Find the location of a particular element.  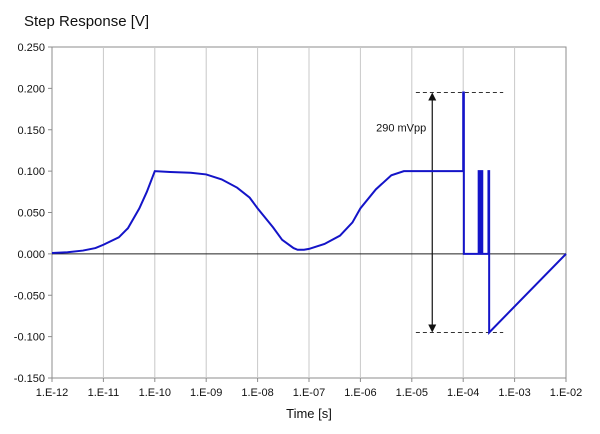

y-tick-label: 0.200 is located at coordinates (31, 89).